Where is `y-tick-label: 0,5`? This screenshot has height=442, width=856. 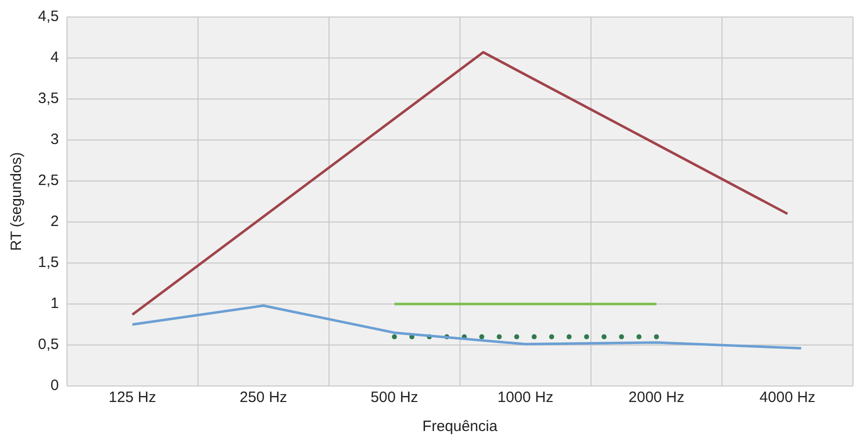 y-tick-label: 0,5 is located at coordinates (48, 345).